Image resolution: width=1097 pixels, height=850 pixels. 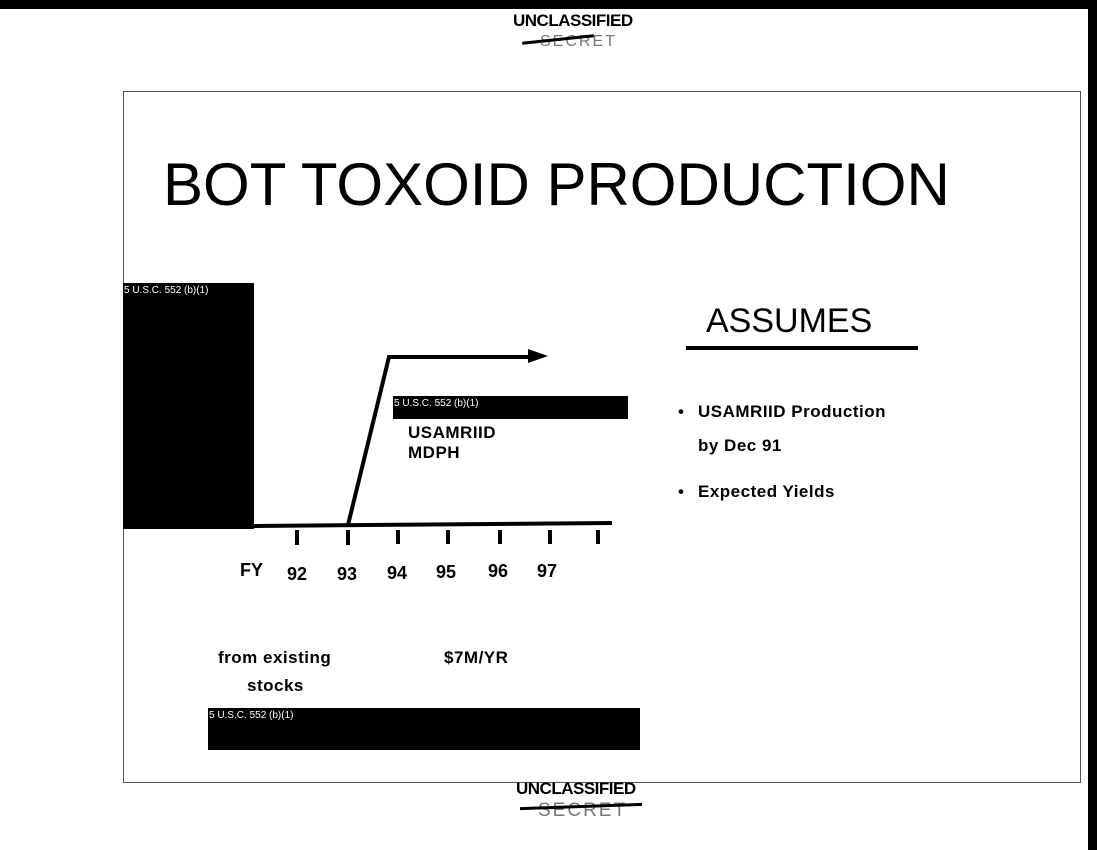 What do you see at coordinates (252, 570) in the screenshot?
I see `axis-label-fy: FY` at bounding box center [252, 570].